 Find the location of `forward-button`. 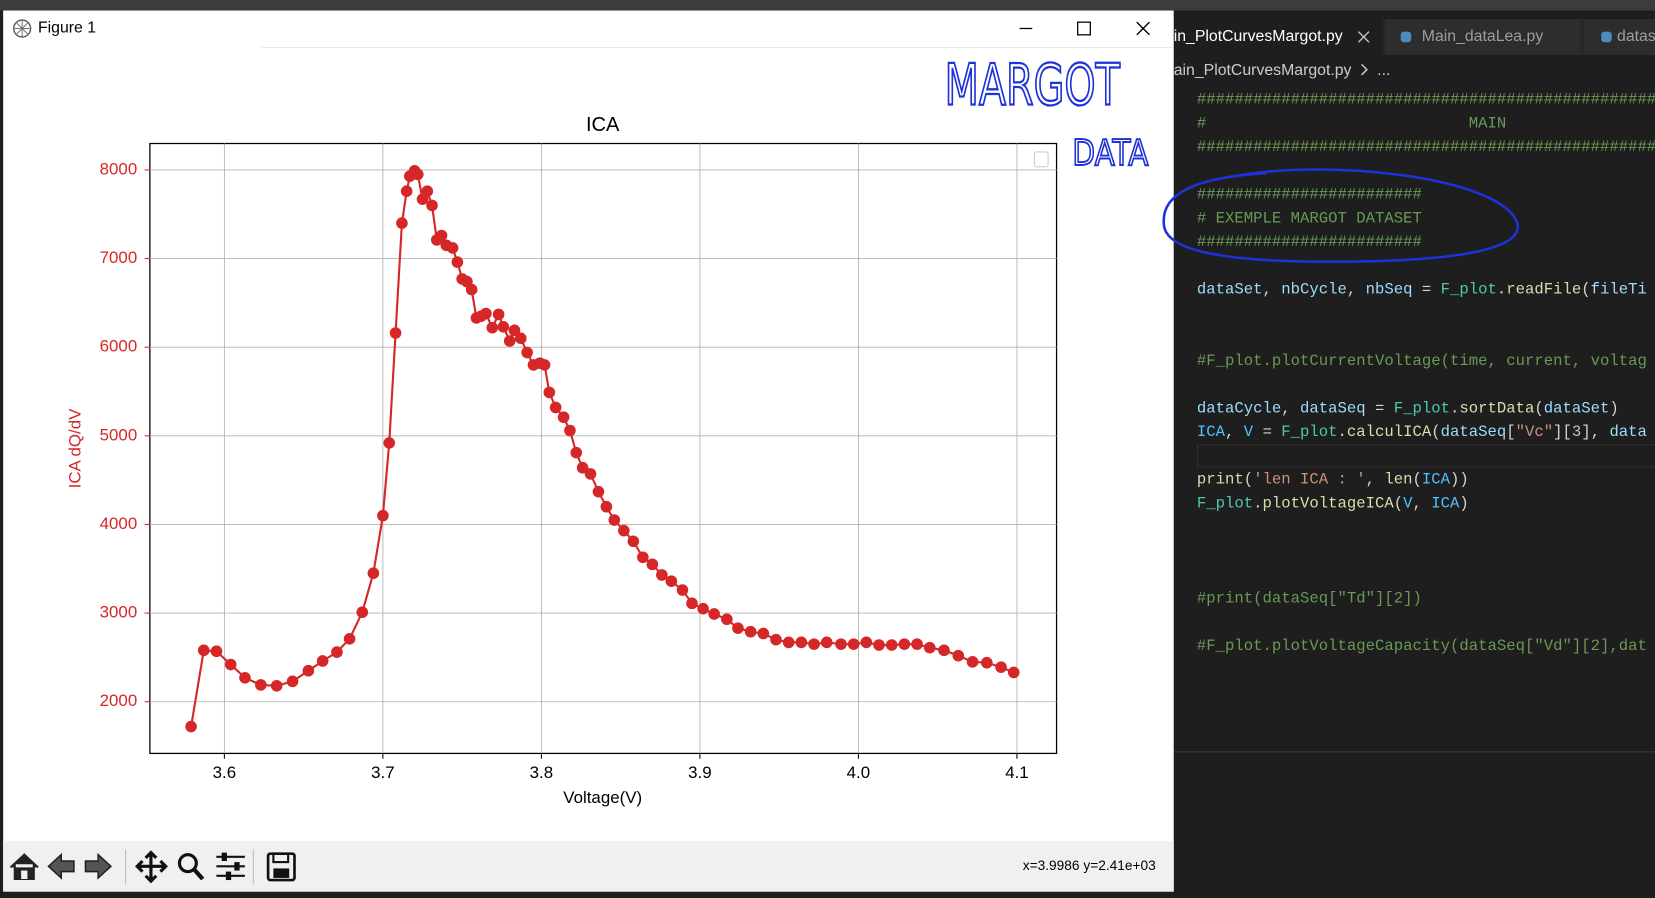

forward-button is located at coordinates (98, 866).